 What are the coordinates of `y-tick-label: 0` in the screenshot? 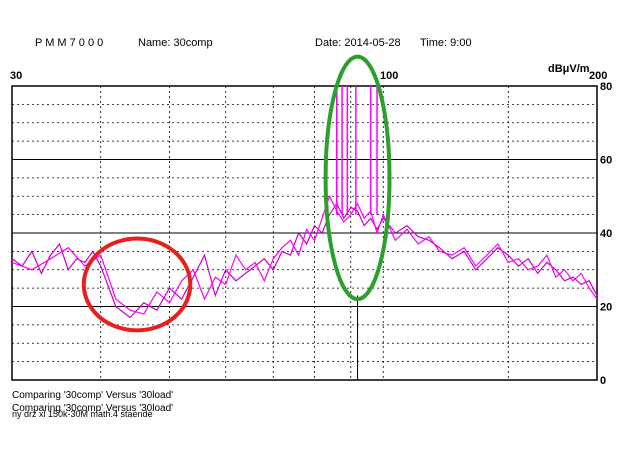 It's located at (603, 381).